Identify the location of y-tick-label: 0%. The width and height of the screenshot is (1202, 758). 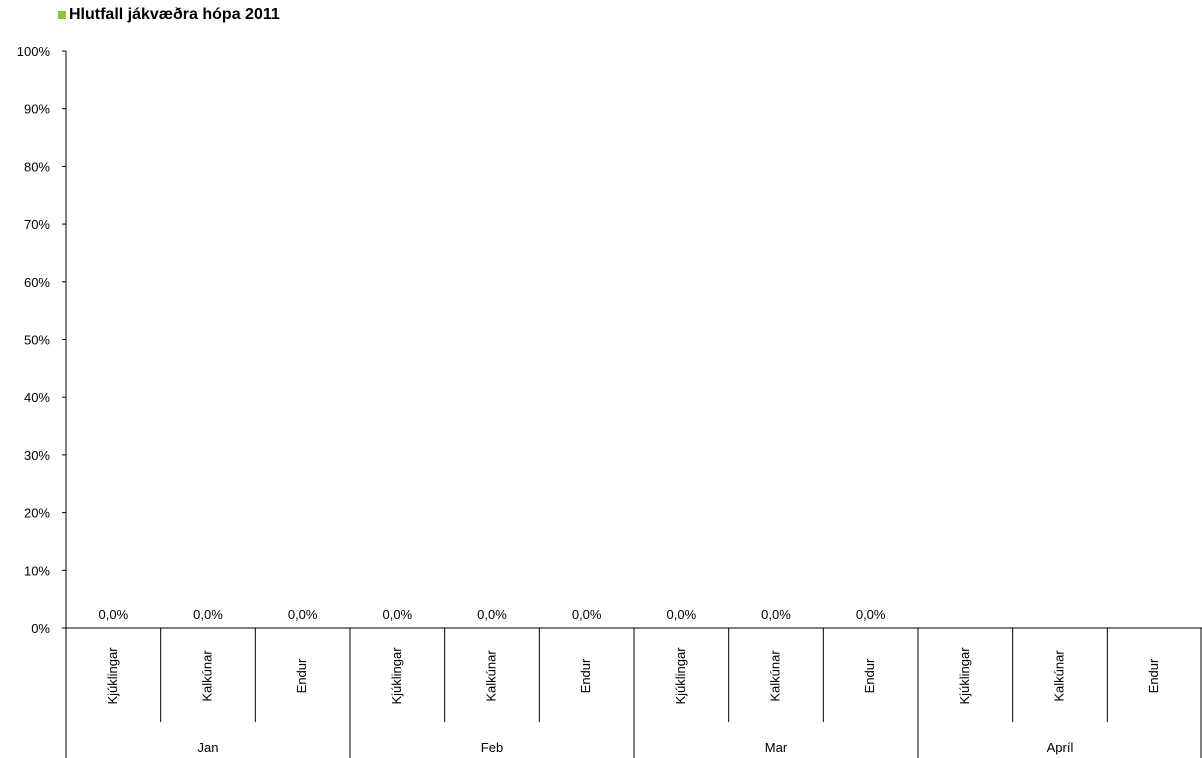
(40, 628).